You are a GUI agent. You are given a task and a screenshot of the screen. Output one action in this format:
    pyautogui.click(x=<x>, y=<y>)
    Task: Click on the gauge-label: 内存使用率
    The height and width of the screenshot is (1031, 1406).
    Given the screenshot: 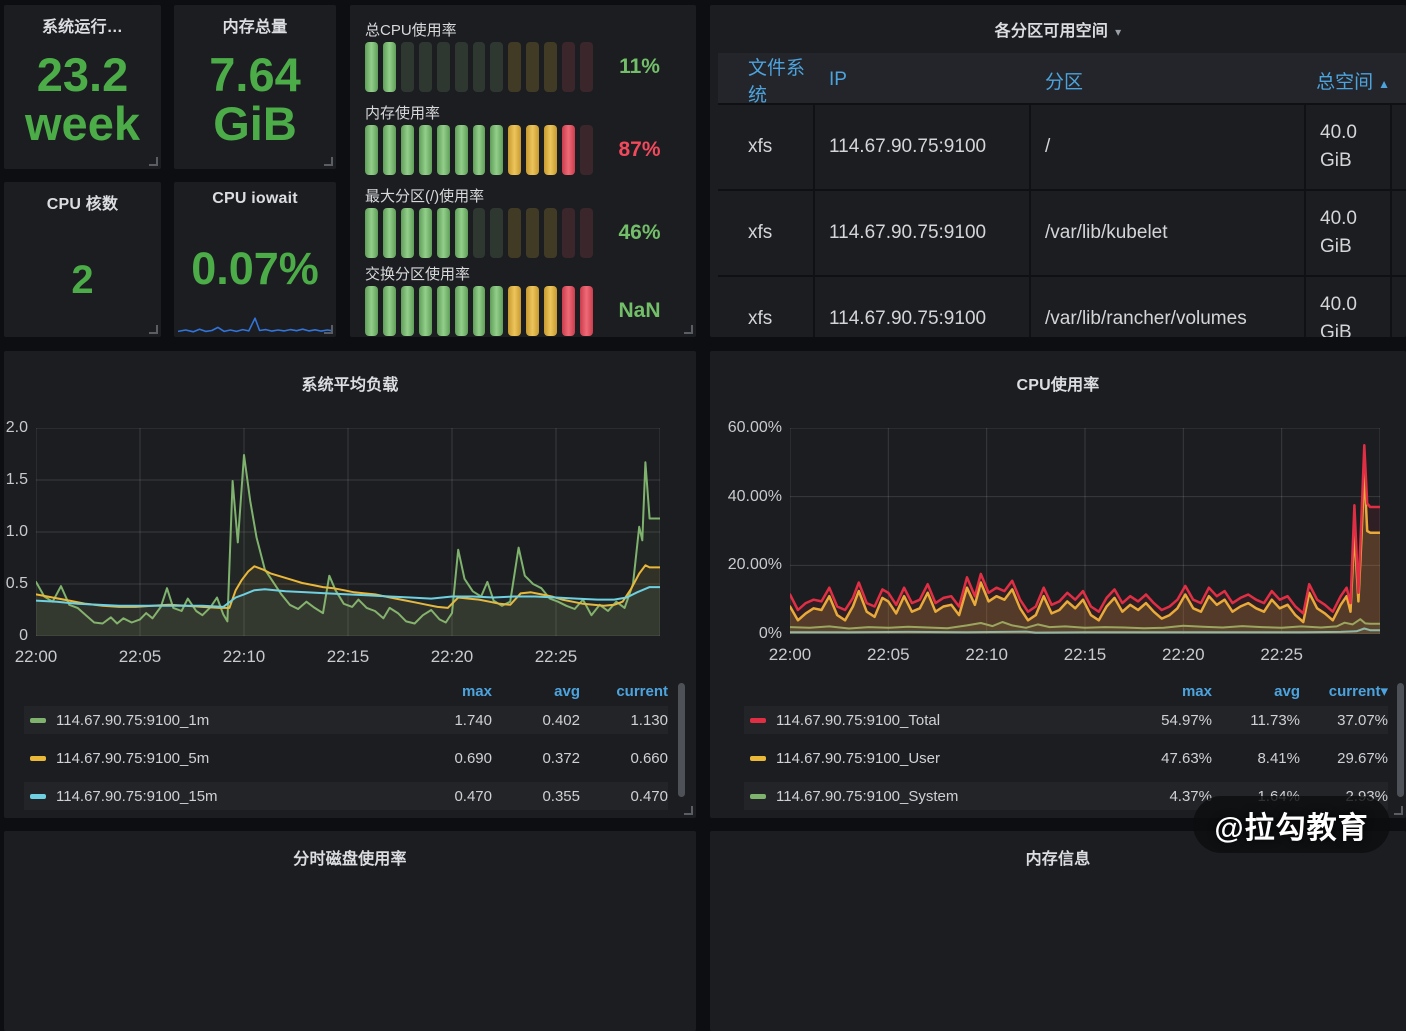 What is the action you would take?
    pyautogui.click(x=403, y=113)
    